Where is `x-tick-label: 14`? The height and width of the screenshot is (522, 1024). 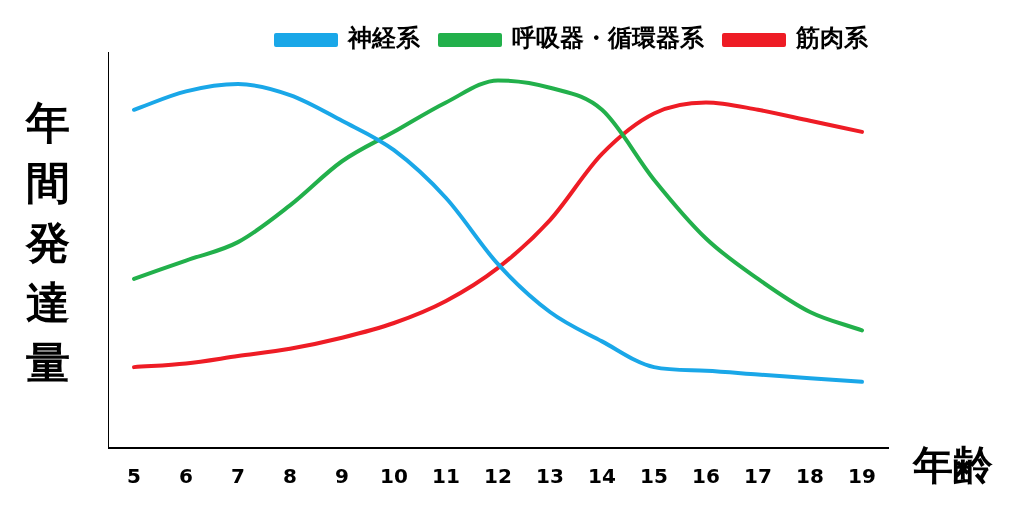
x-tick-label: 14 is located at coordinates (602, 476).